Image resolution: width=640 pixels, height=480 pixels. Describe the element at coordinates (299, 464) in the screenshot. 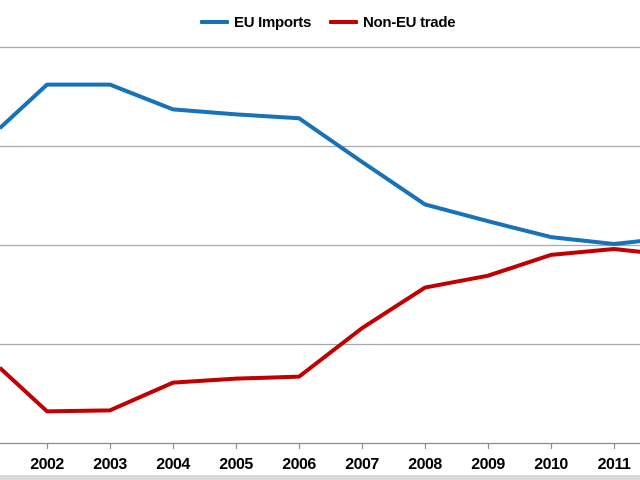

I see `x-axis-label: 2006` at that location.